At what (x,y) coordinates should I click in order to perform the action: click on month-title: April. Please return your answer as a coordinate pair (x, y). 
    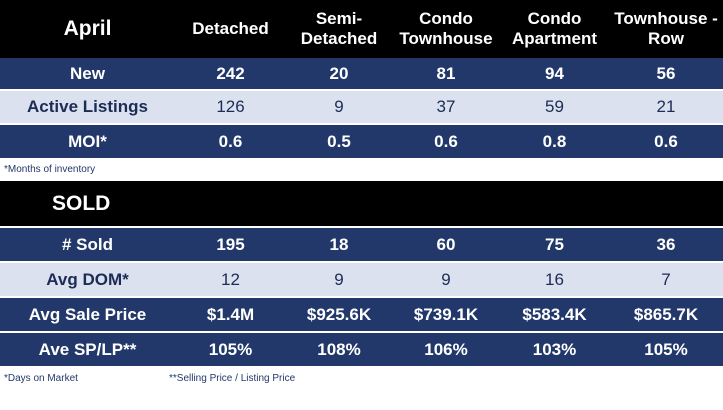
    Looking at the image, I should click on (87, 28).